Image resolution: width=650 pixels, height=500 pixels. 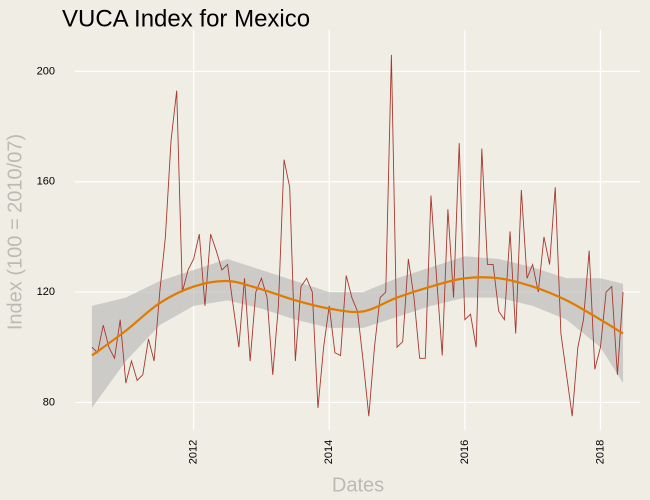 What do you see at coordinates (600, 452) in the screenshot?
I see `x-tick-label: 2018` at bounding box center [600, 452].